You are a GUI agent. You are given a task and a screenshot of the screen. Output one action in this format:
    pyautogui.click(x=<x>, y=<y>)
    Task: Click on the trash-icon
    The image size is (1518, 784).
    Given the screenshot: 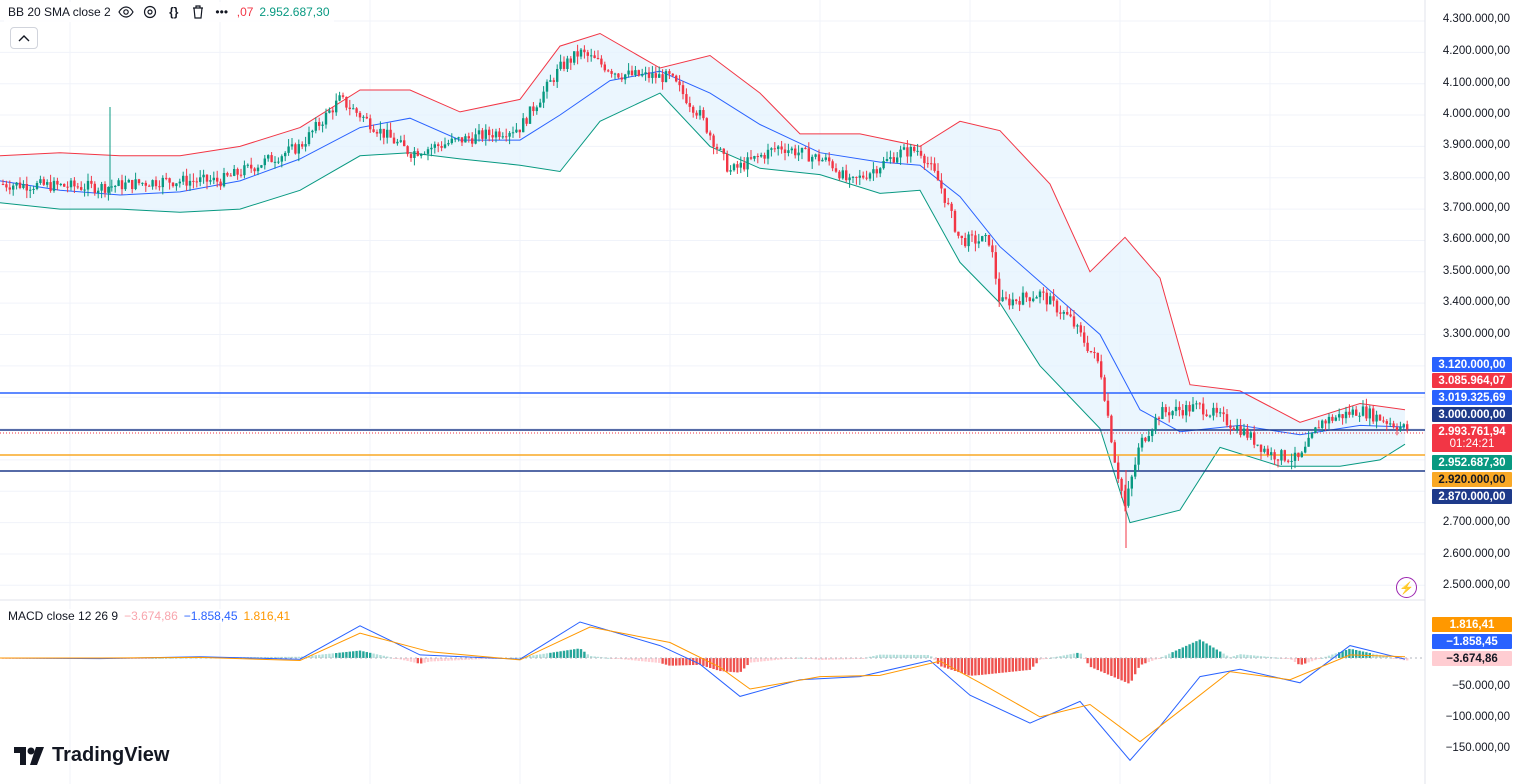 What is the action you would take?
    pyautogui.click(x=198, y=12)
    